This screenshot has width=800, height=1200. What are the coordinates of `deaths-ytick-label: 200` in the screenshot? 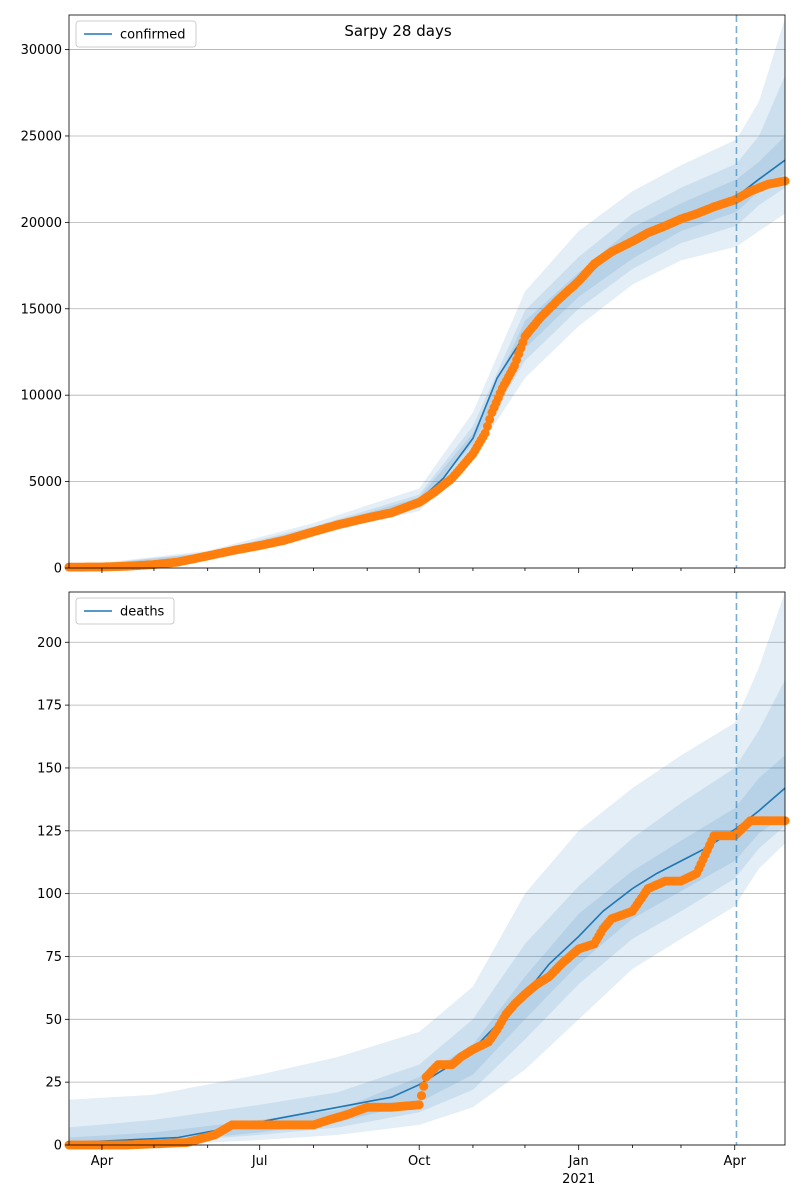 It's located at (49, 643).